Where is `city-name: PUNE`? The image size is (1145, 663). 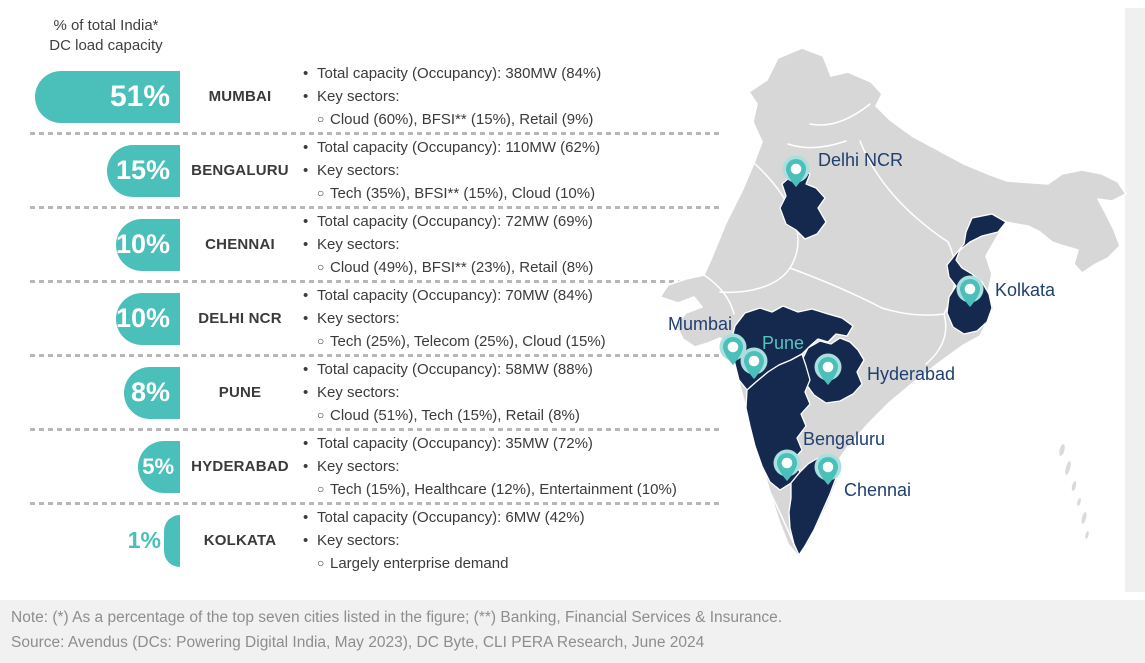
city-name: PUNE is located at coordinates (240, 392).